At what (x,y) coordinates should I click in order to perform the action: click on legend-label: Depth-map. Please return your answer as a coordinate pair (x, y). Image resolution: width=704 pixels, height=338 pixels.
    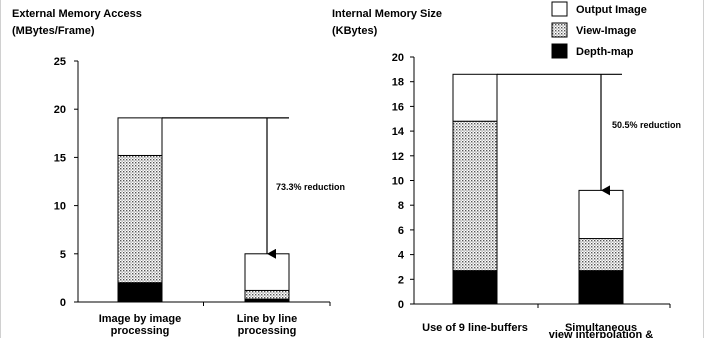
    Looking at the image, I should click on (605, 52).